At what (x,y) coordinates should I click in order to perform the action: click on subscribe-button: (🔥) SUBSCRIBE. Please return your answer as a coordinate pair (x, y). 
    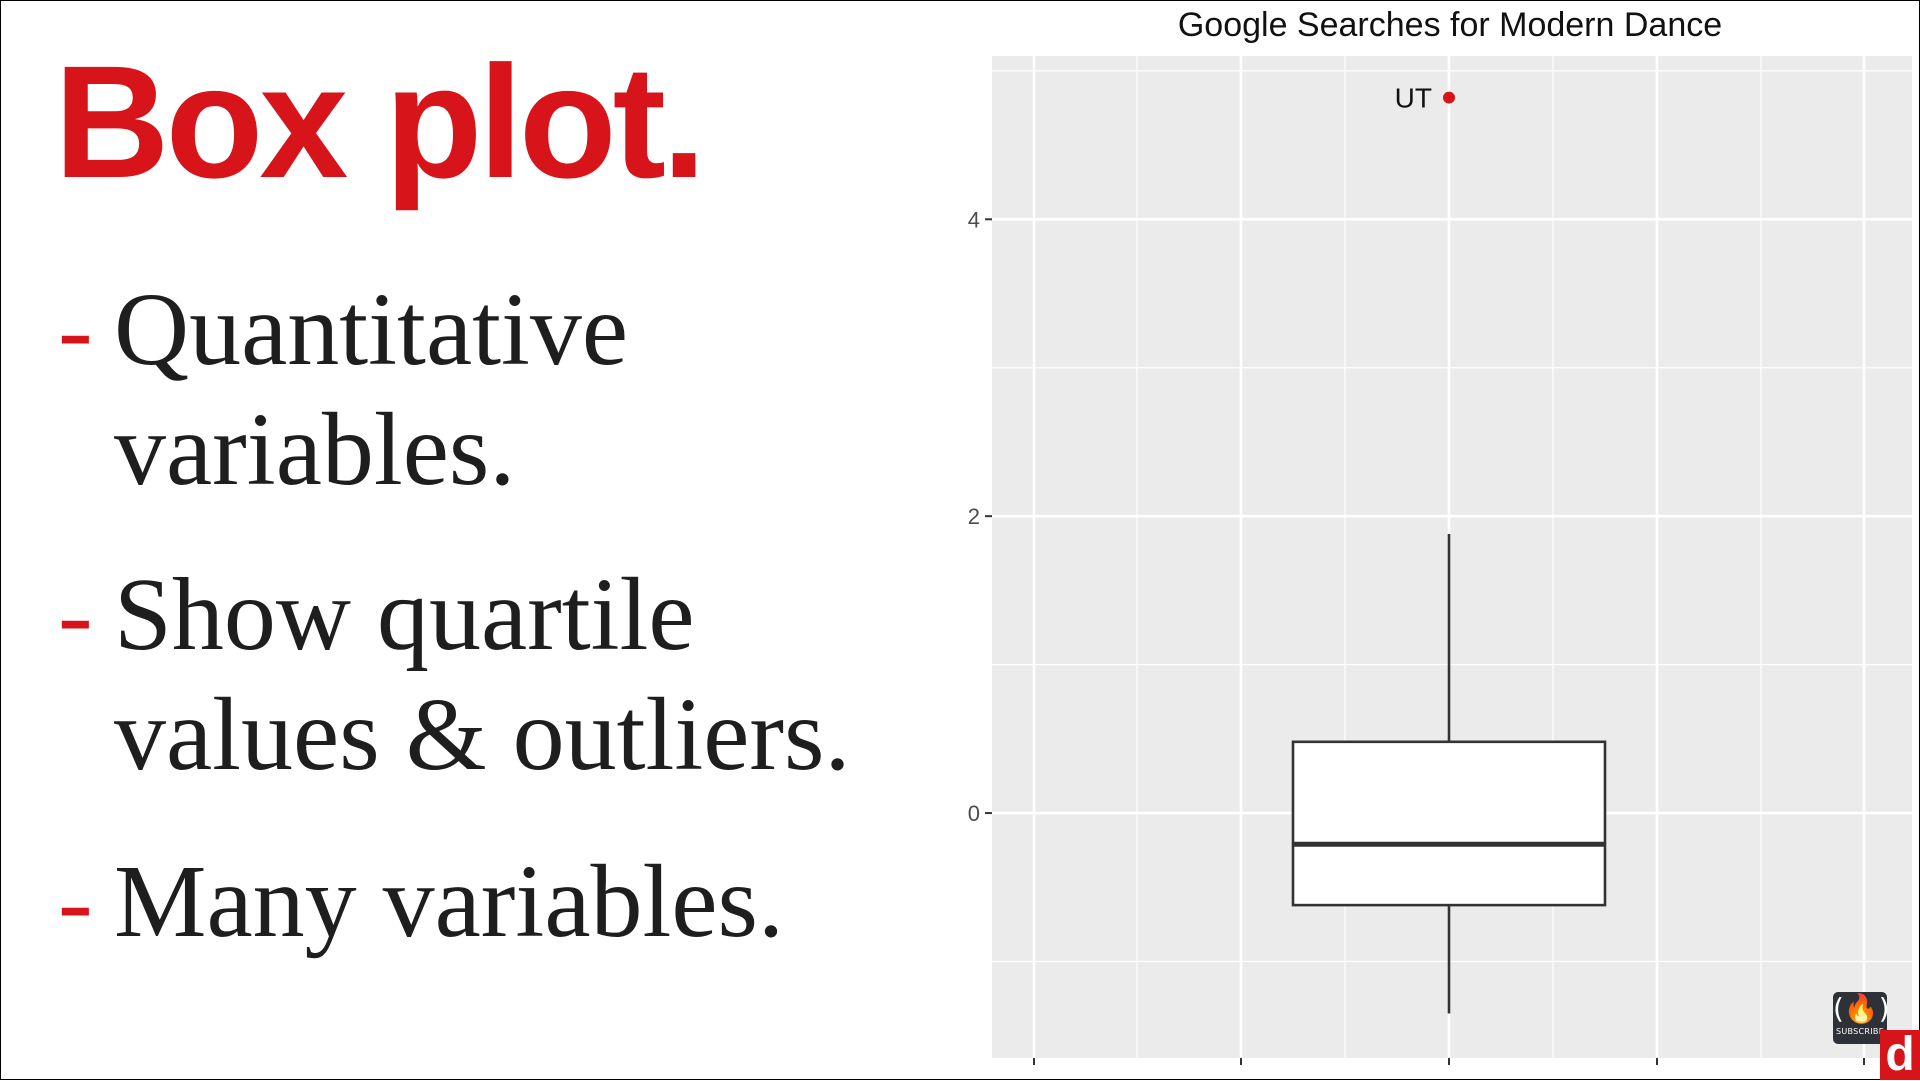
    Looking at the image, I should click on (1861, 1018).